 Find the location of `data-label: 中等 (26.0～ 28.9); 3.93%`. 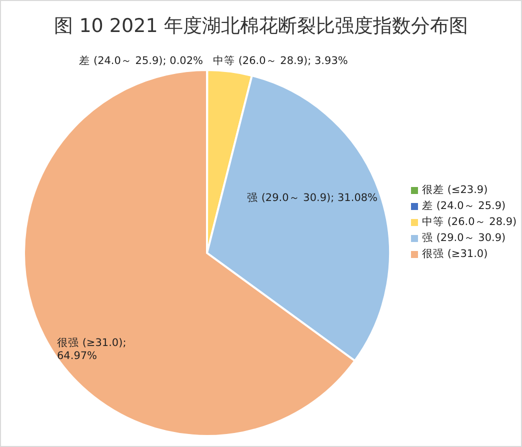

data-label: 中等 (26.0～ 28.9); 3.93% is located at coordinates (280, 61).